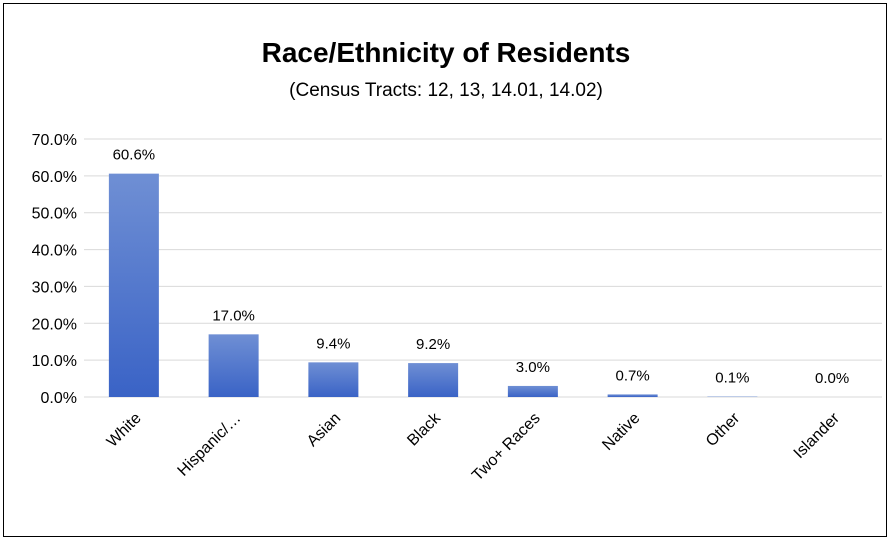  What do you see at coordinates (633, 375) in the screenshot?
I see `data-label: 0.7%` at bounding box center [633, 375].